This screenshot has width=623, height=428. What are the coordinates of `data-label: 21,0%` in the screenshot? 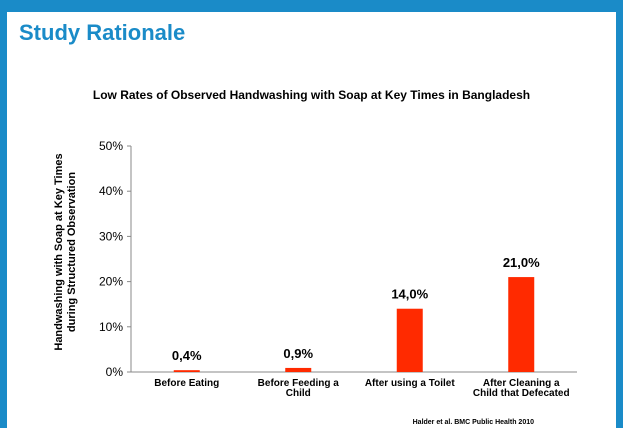 It's located at (521, 262).